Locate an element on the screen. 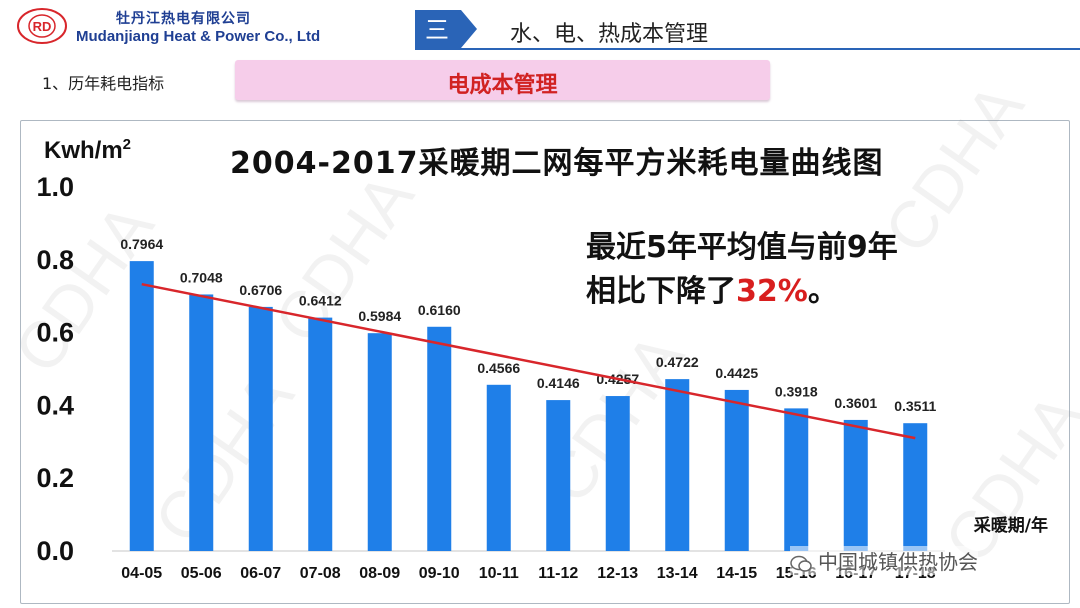 The width and height of the screenshot is (1080, 608). annotation-line1: 最近5年平均值与前9年 is located at coordinates (742, 247).